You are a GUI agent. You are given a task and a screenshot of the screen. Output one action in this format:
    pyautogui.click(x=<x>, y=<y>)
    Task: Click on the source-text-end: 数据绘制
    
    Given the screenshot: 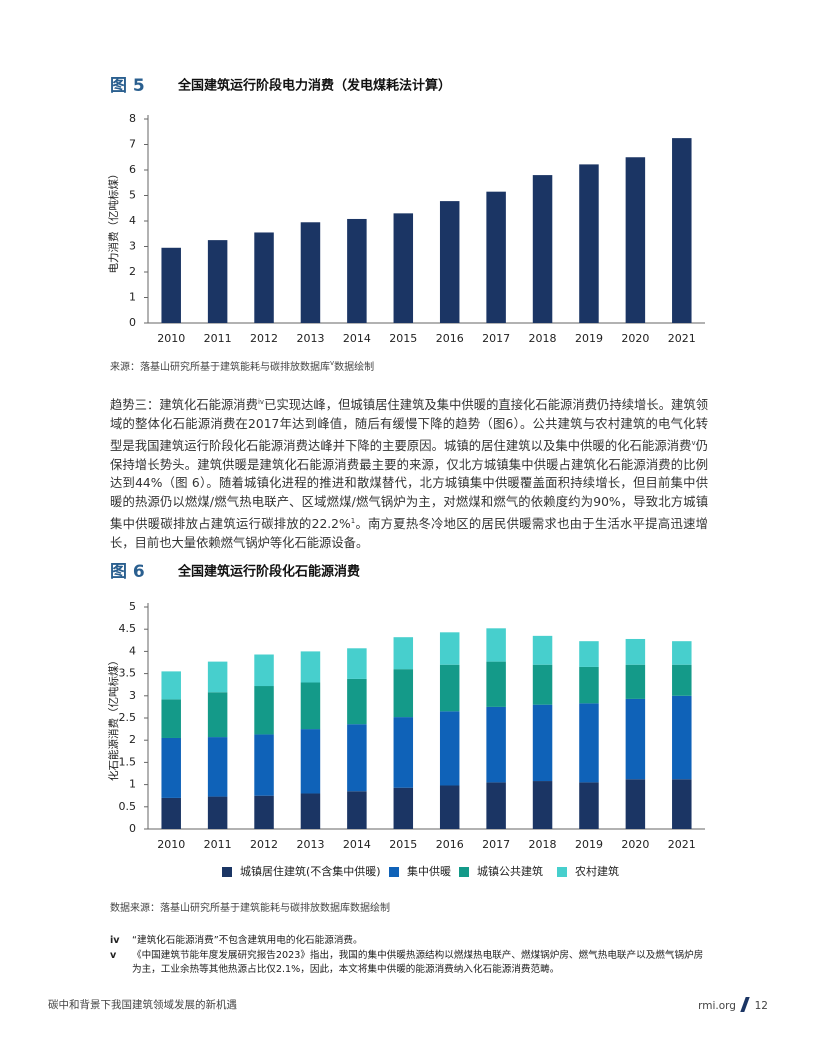 What is the action you would take?
    pyautogui.click(x=354, y=366)
    